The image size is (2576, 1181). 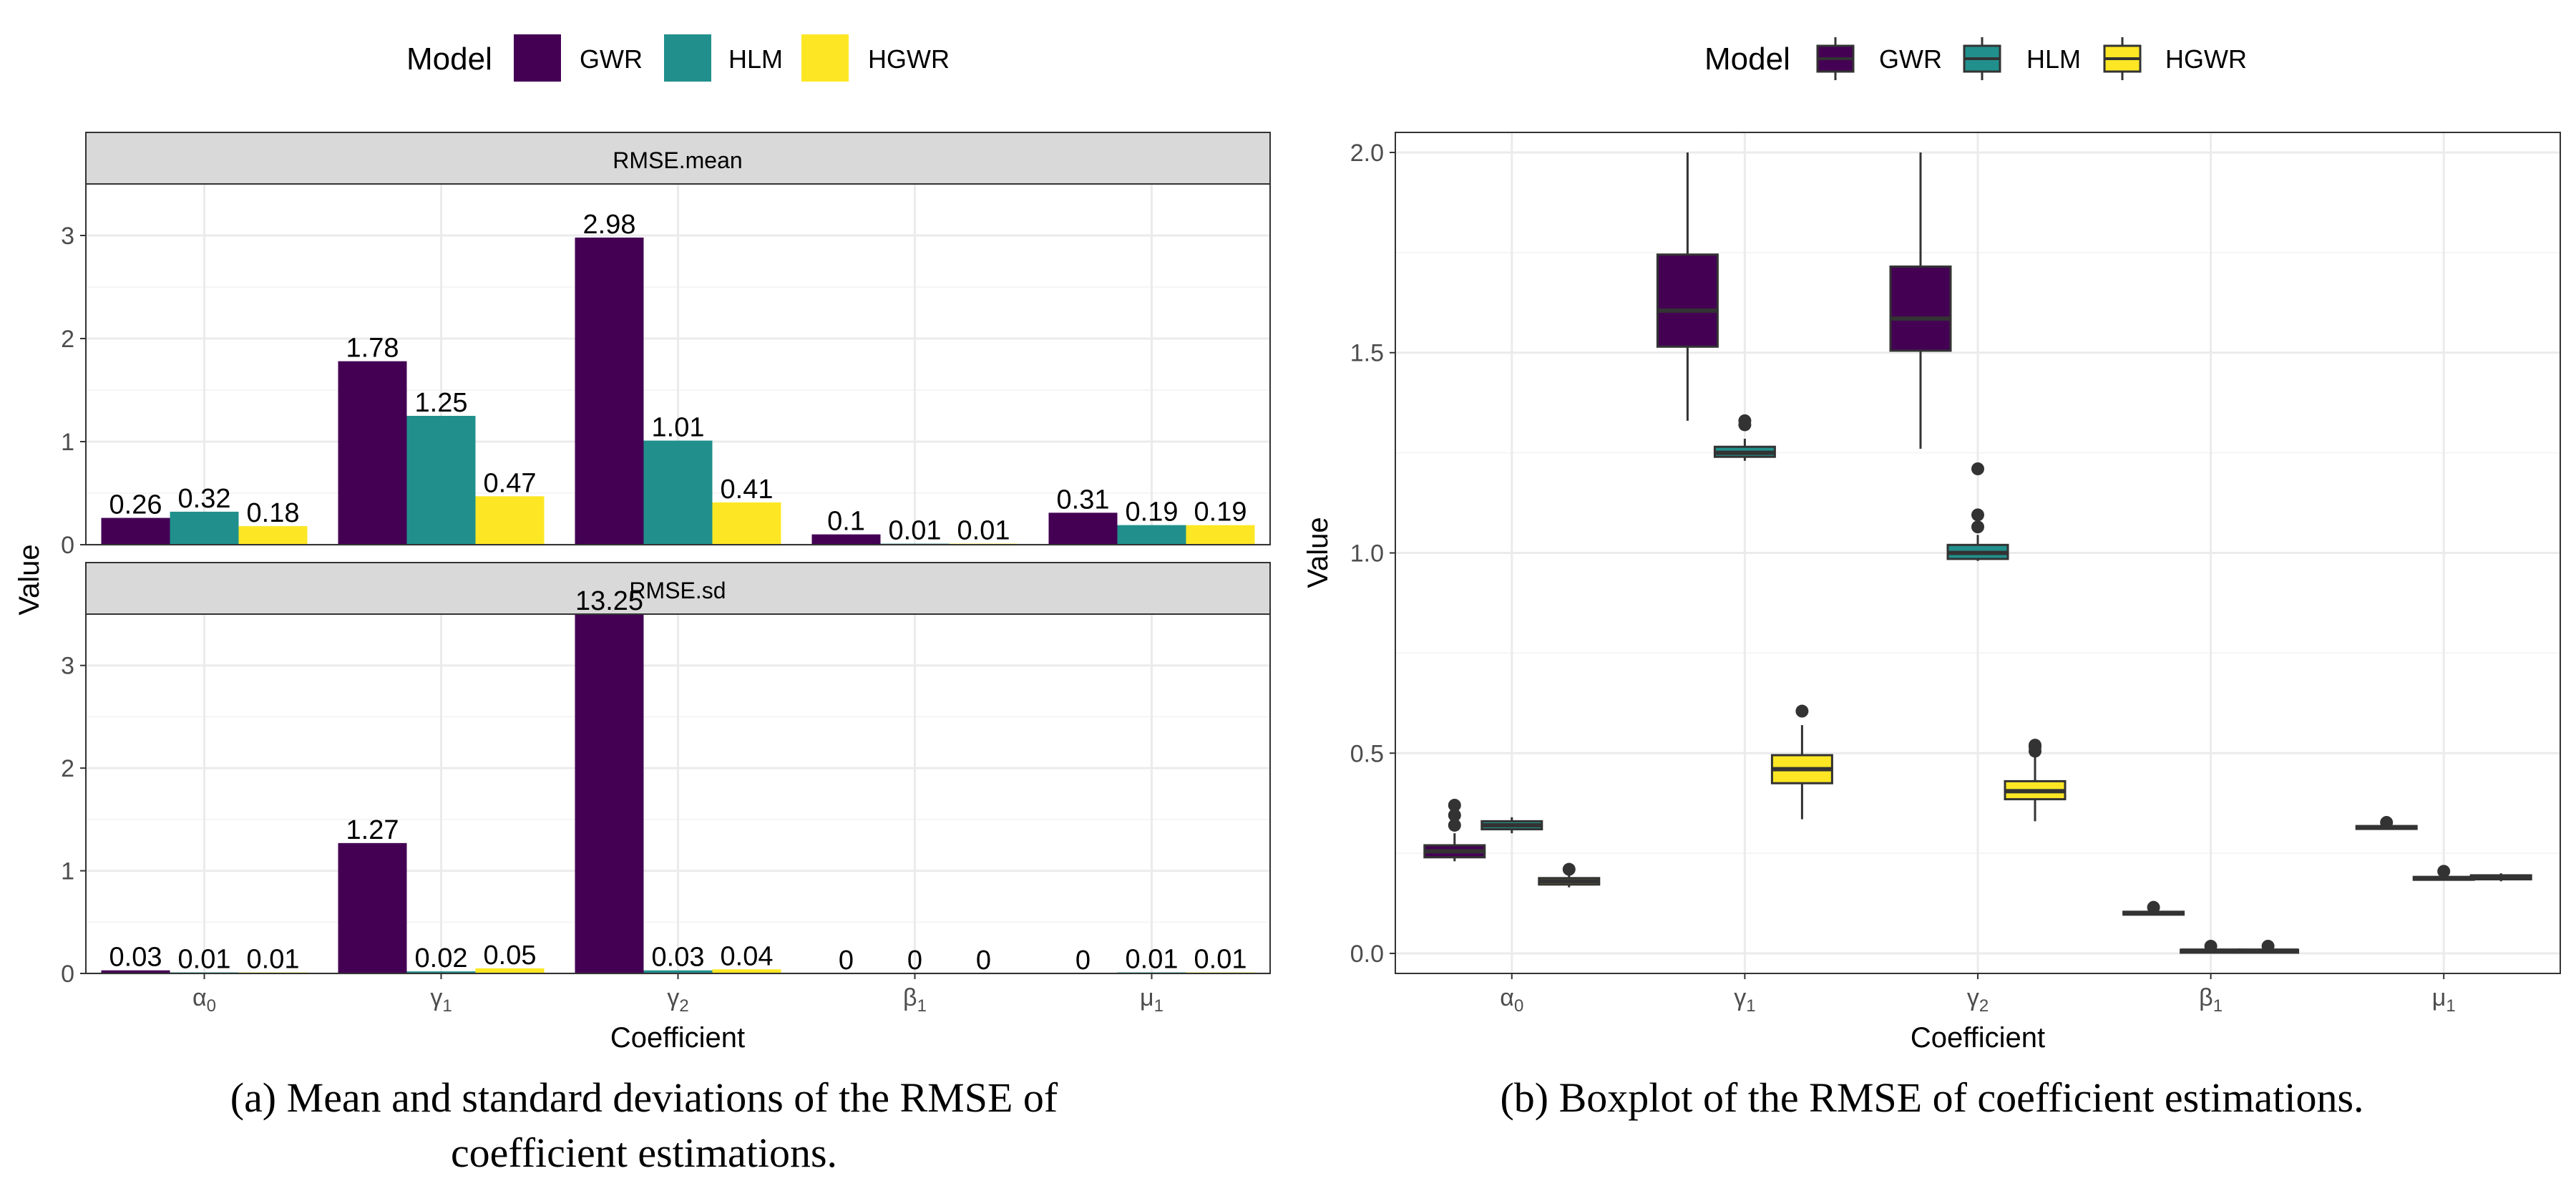 I want to click on bar-sd-hlm, so click(x=441, y=972).